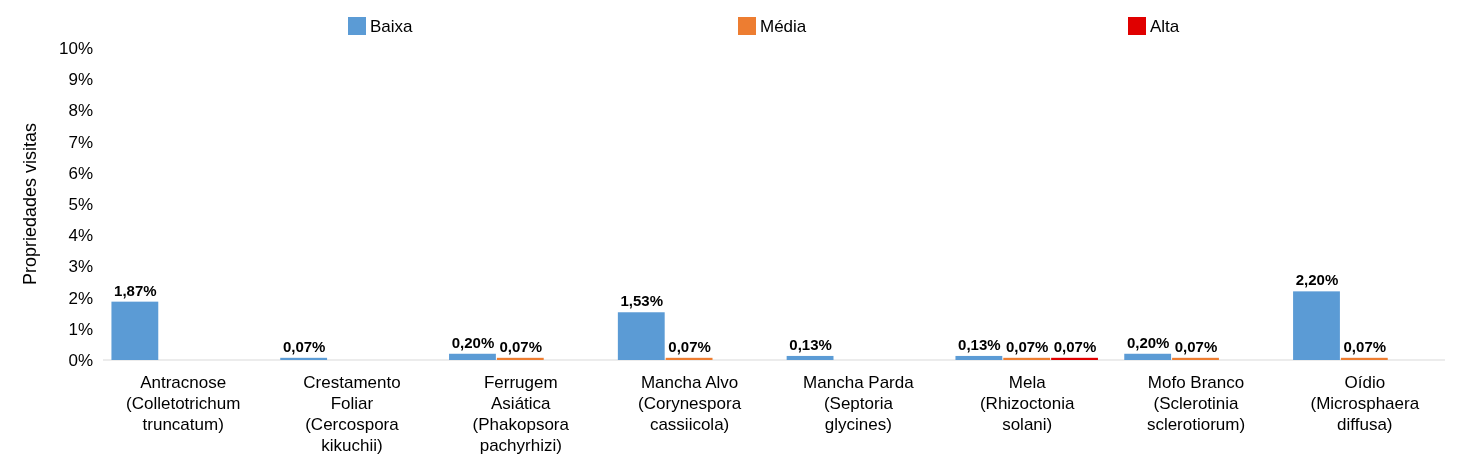 This screenshot has width=1473, height=475. I want to click on x-tick-label: Mela (Rhizoctonia solani), so click(1027, 403).